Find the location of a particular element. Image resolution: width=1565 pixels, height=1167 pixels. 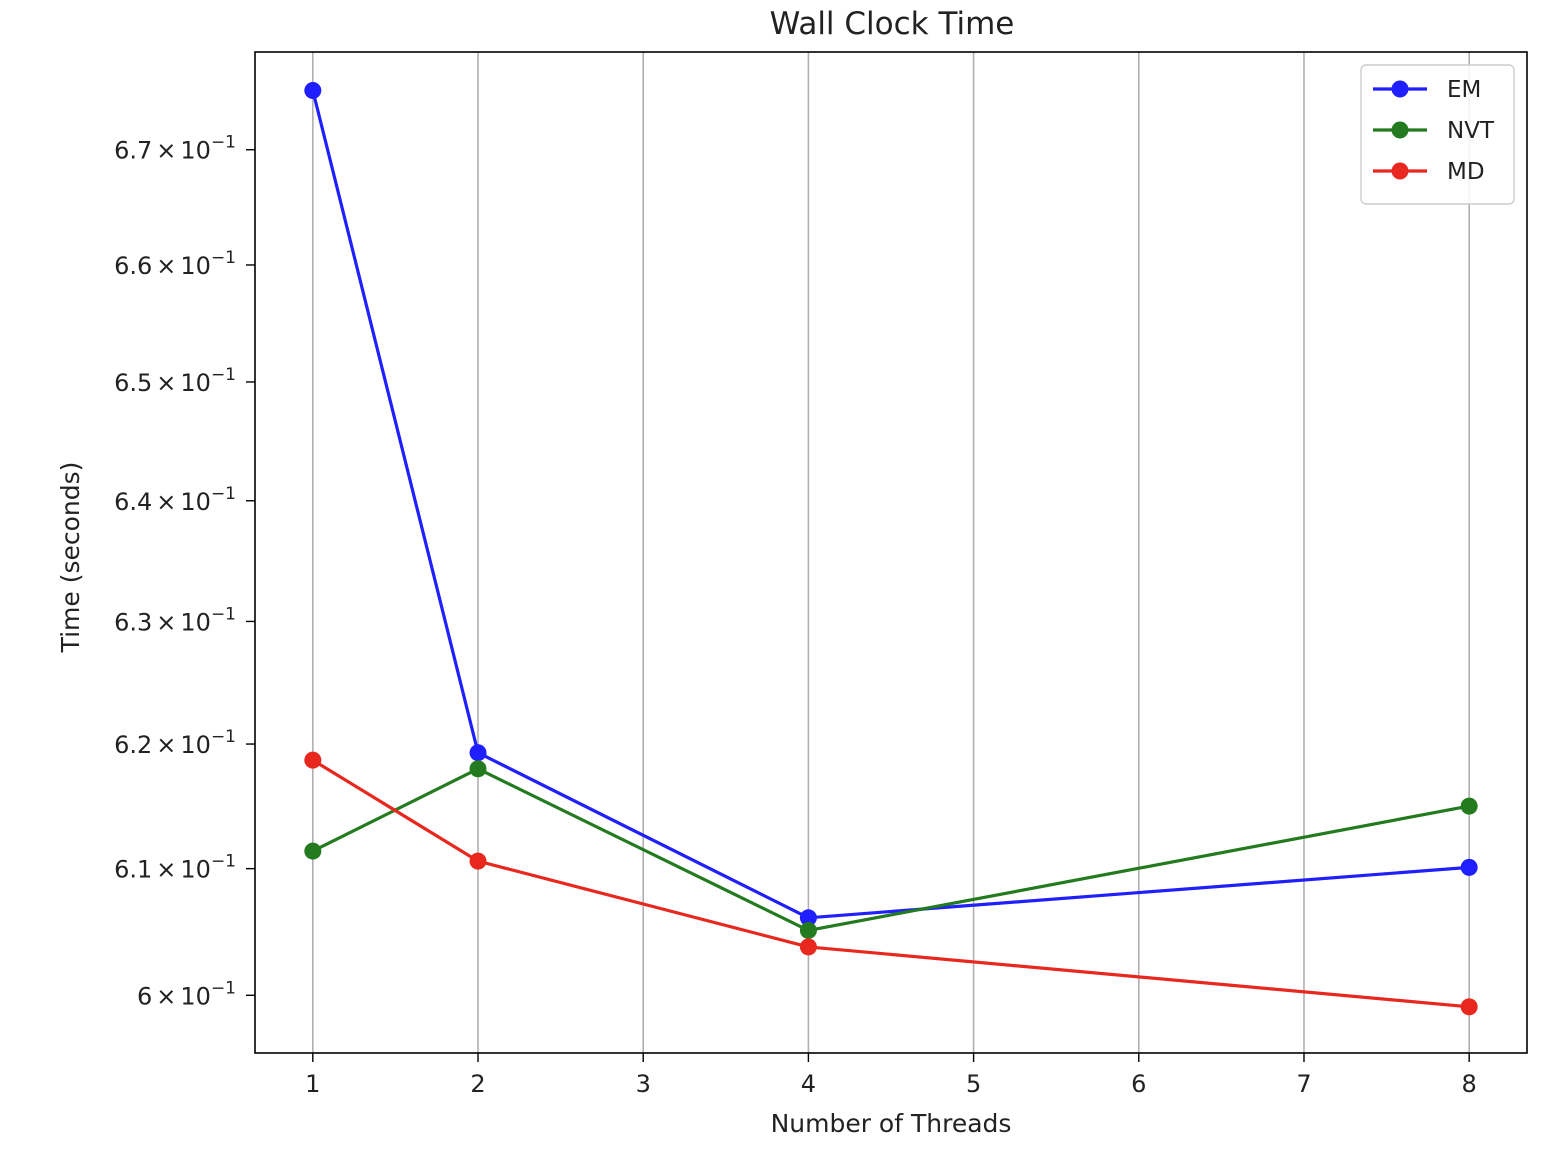

y-tick-mantissa: 6.4 is located at coordinates (133, 502).